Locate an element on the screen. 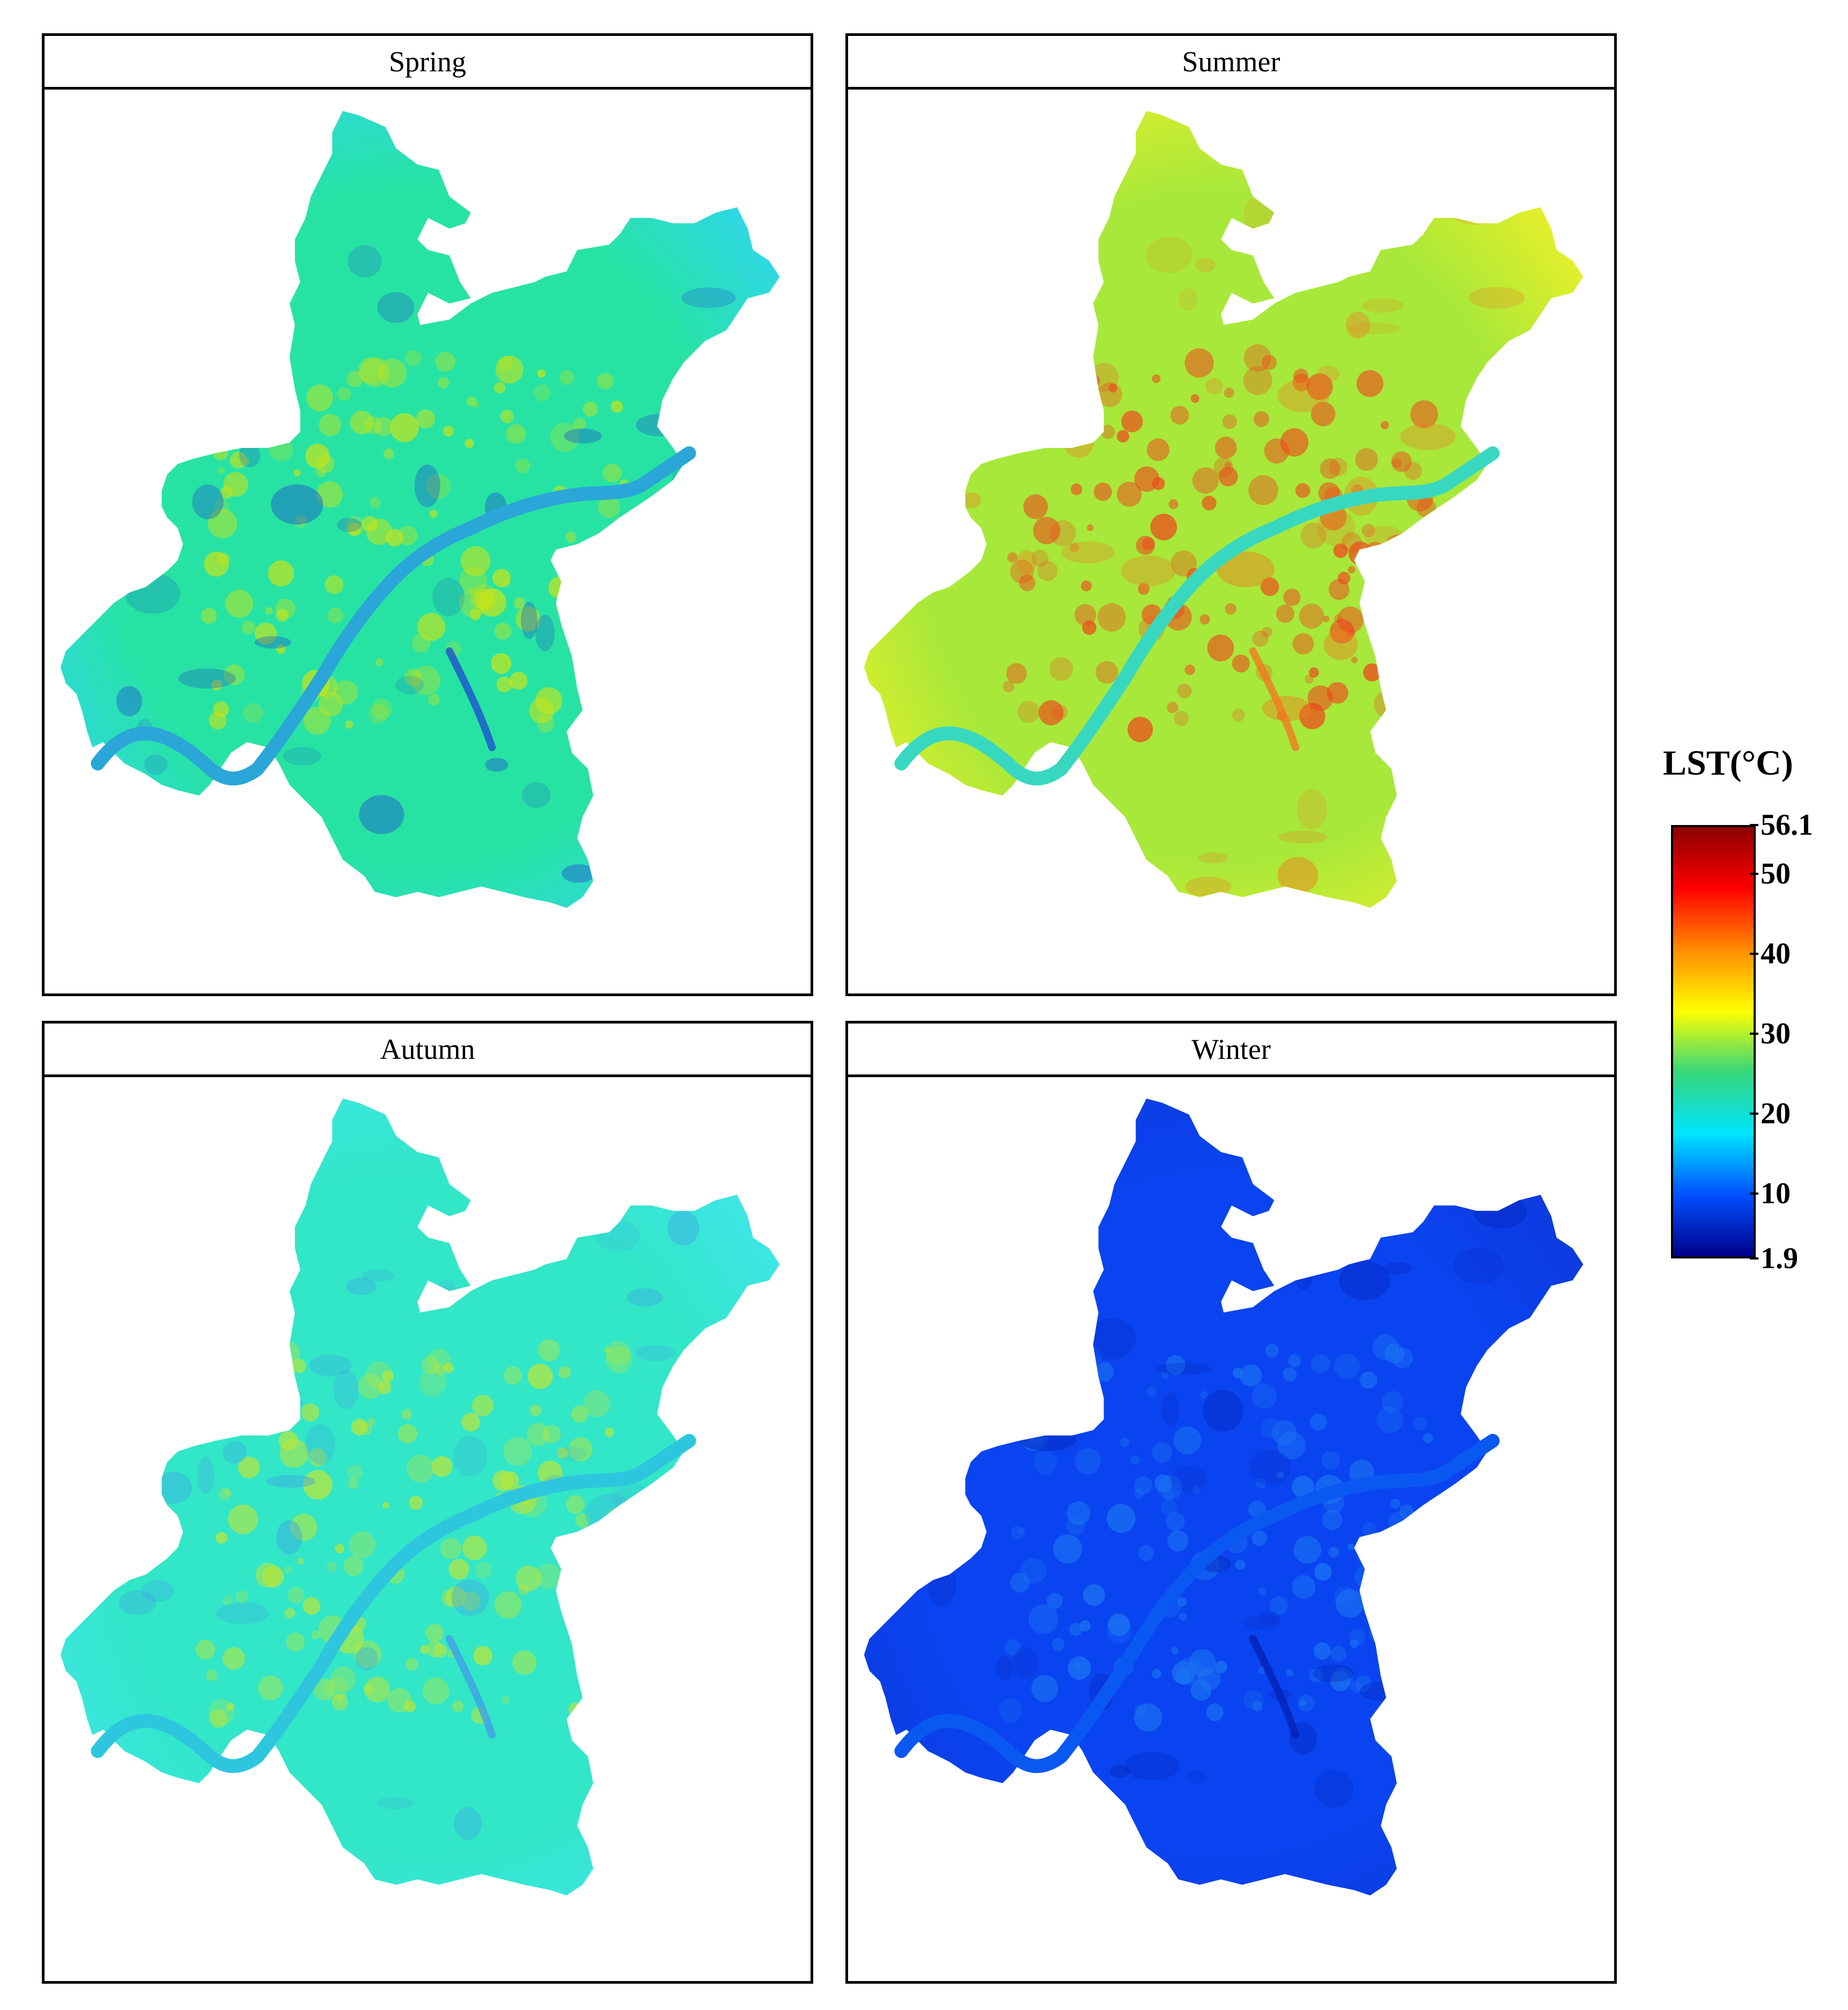 The image size is (1848, 2010). panel-title-spring: Spring is located at coordinates (428, 63).